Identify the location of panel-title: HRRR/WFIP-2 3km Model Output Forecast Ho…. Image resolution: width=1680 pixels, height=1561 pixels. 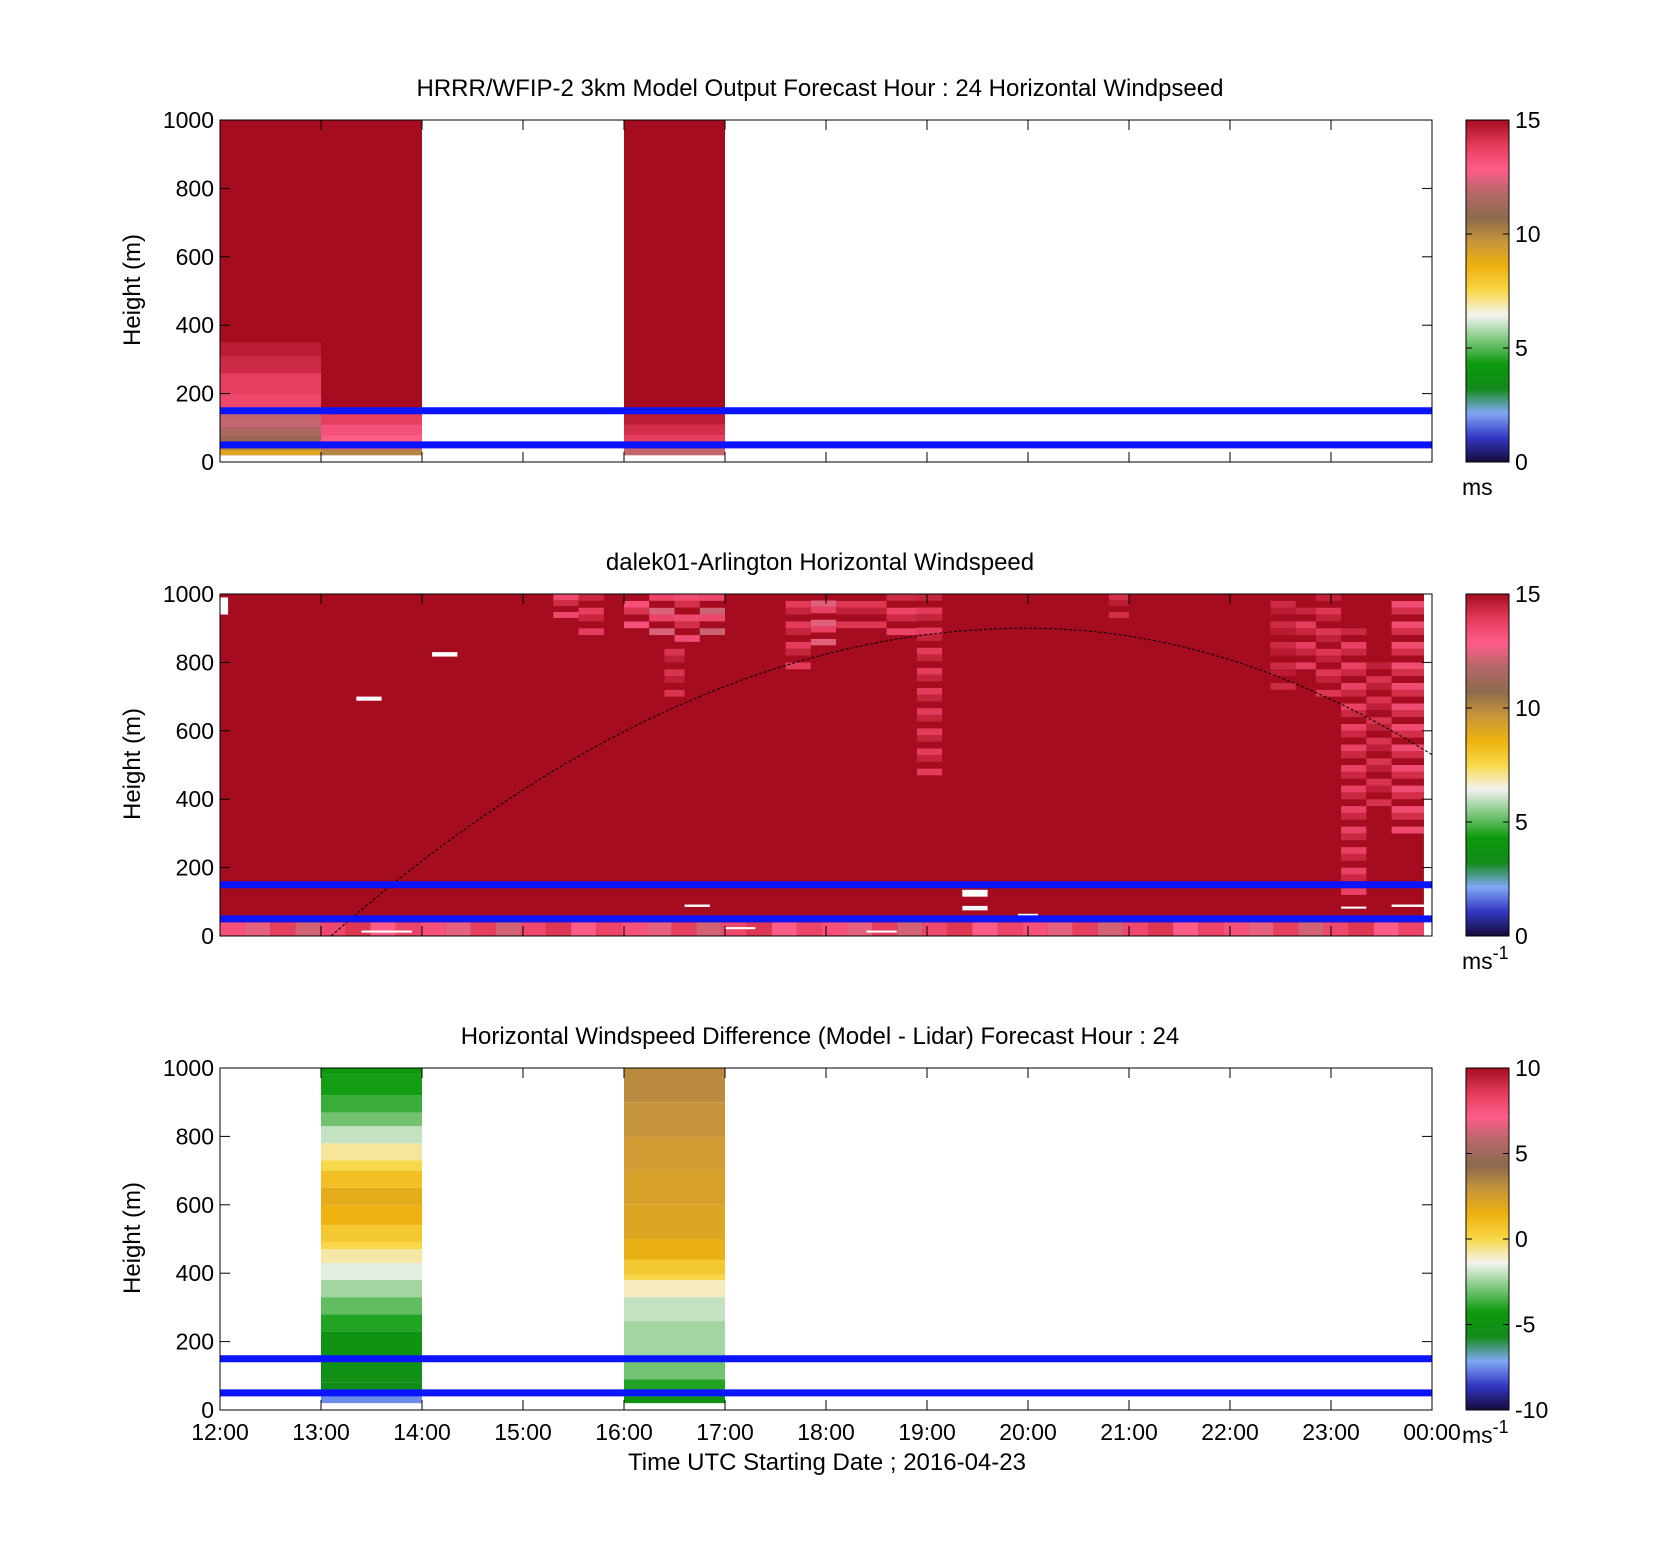
(820, 88).